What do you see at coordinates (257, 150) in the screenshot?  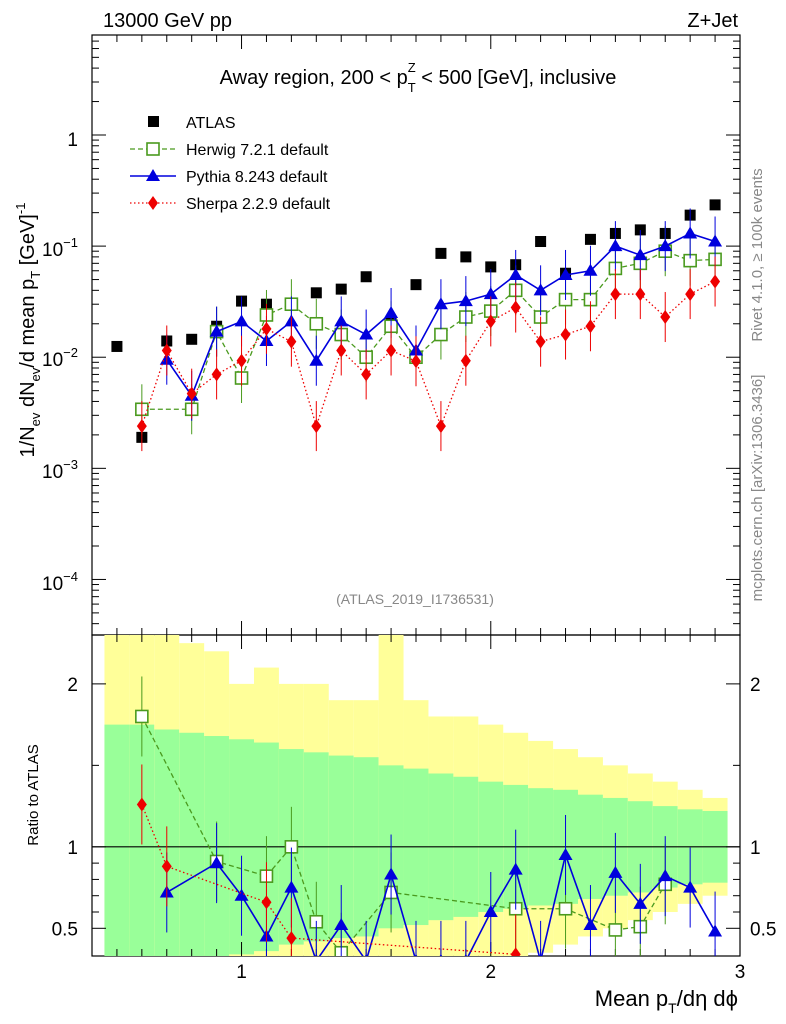 I see `legend-label-herwig: Herwig 7.2.1 default` at bounding box center [257, 150].